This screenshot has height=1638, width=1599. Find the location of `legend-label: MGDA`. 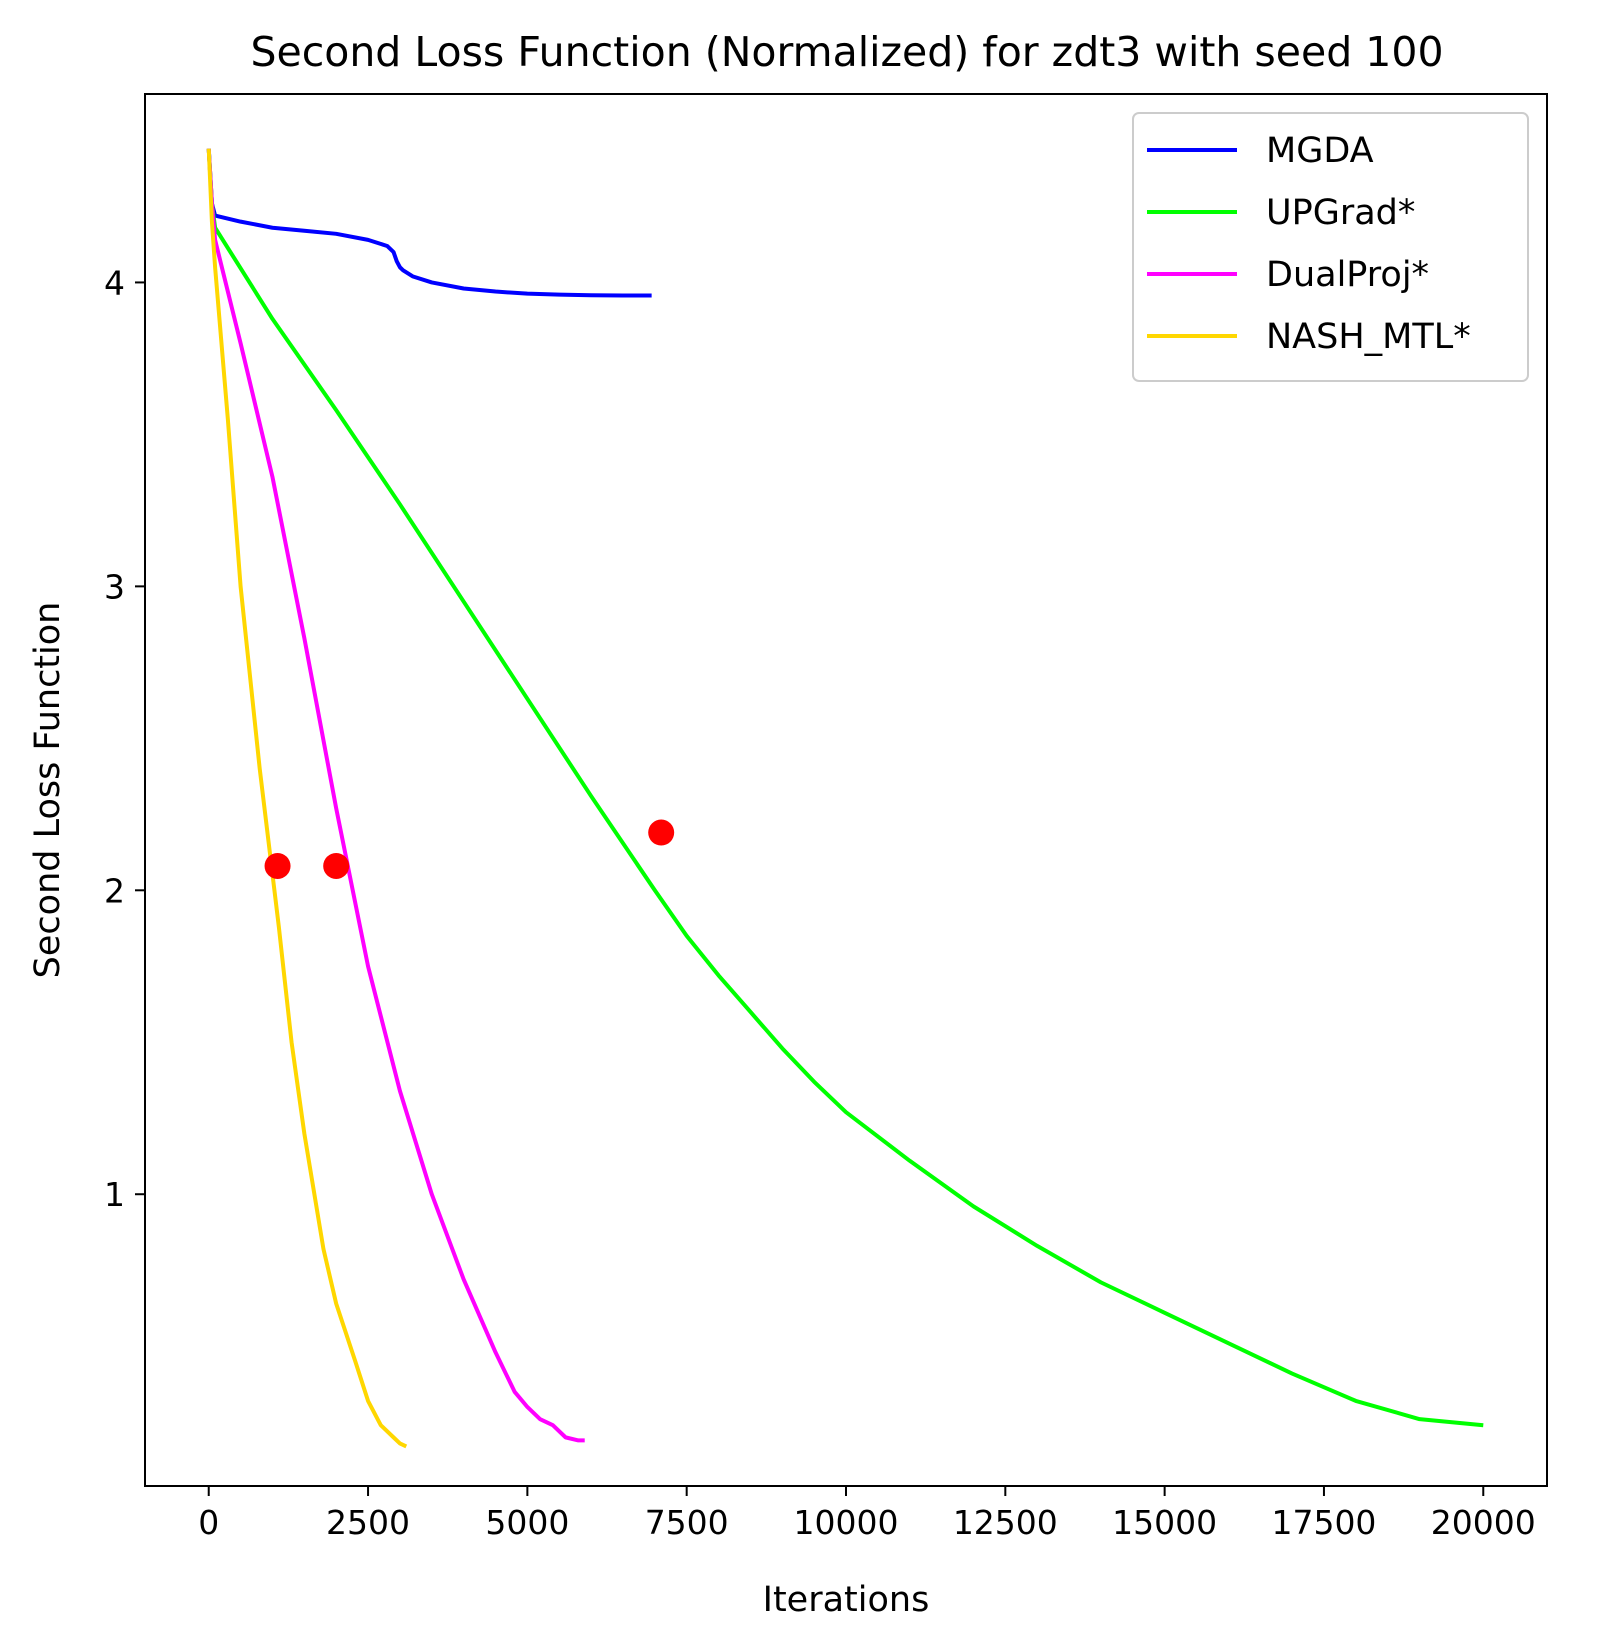

legend-label: MGDA is located at coordinates (1320, 151).